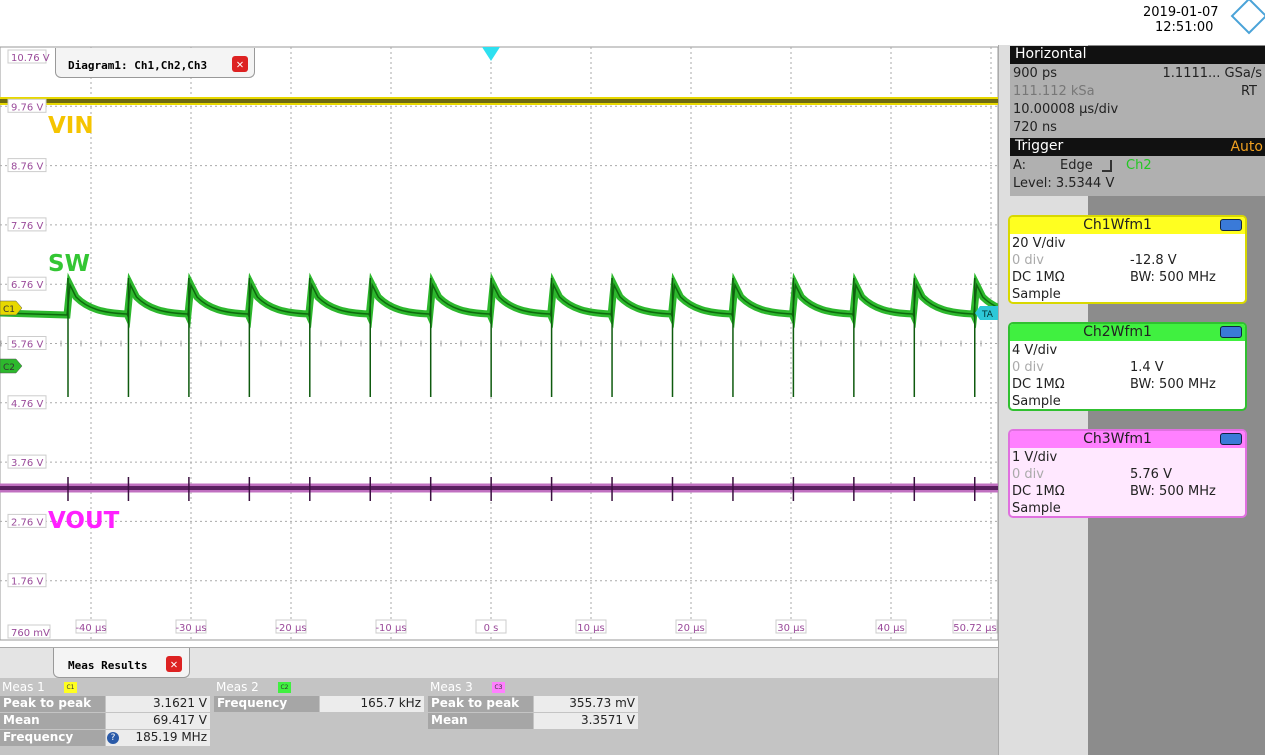 This screenshot has width=1265, height=755. Describe the element at coordinates (30, 58) in the screenshot. I see `y-label: 10.76 V` at that location.